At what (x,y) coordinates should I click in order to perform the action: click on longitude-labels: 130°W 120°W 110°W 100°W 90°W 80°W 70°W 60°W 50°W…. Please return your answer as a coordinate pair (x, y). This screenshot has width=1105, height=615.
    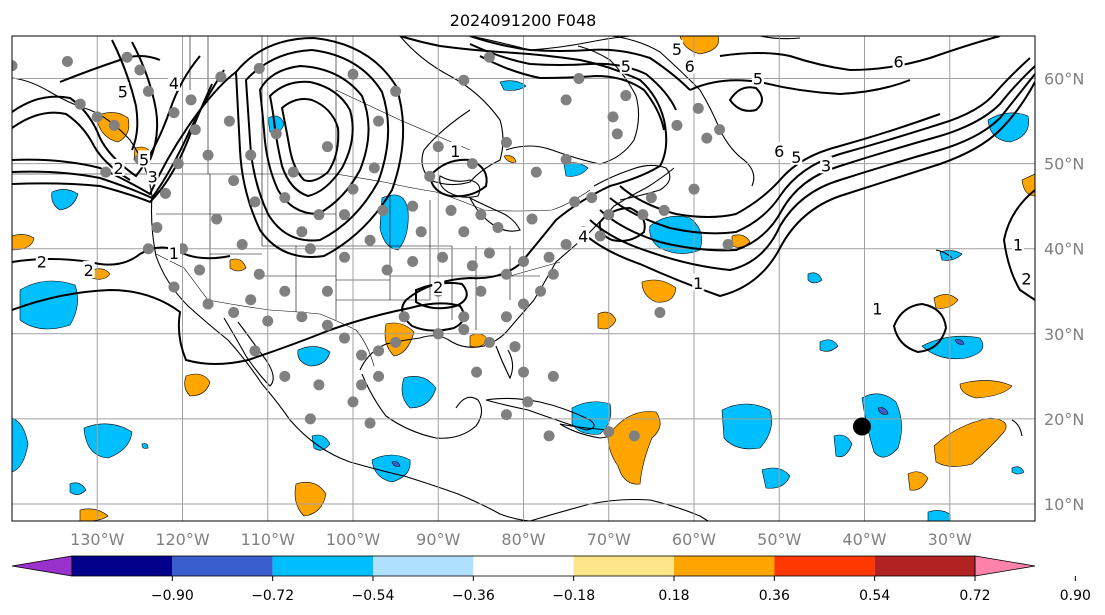
    Looking at the image, I should click on (521, 539).